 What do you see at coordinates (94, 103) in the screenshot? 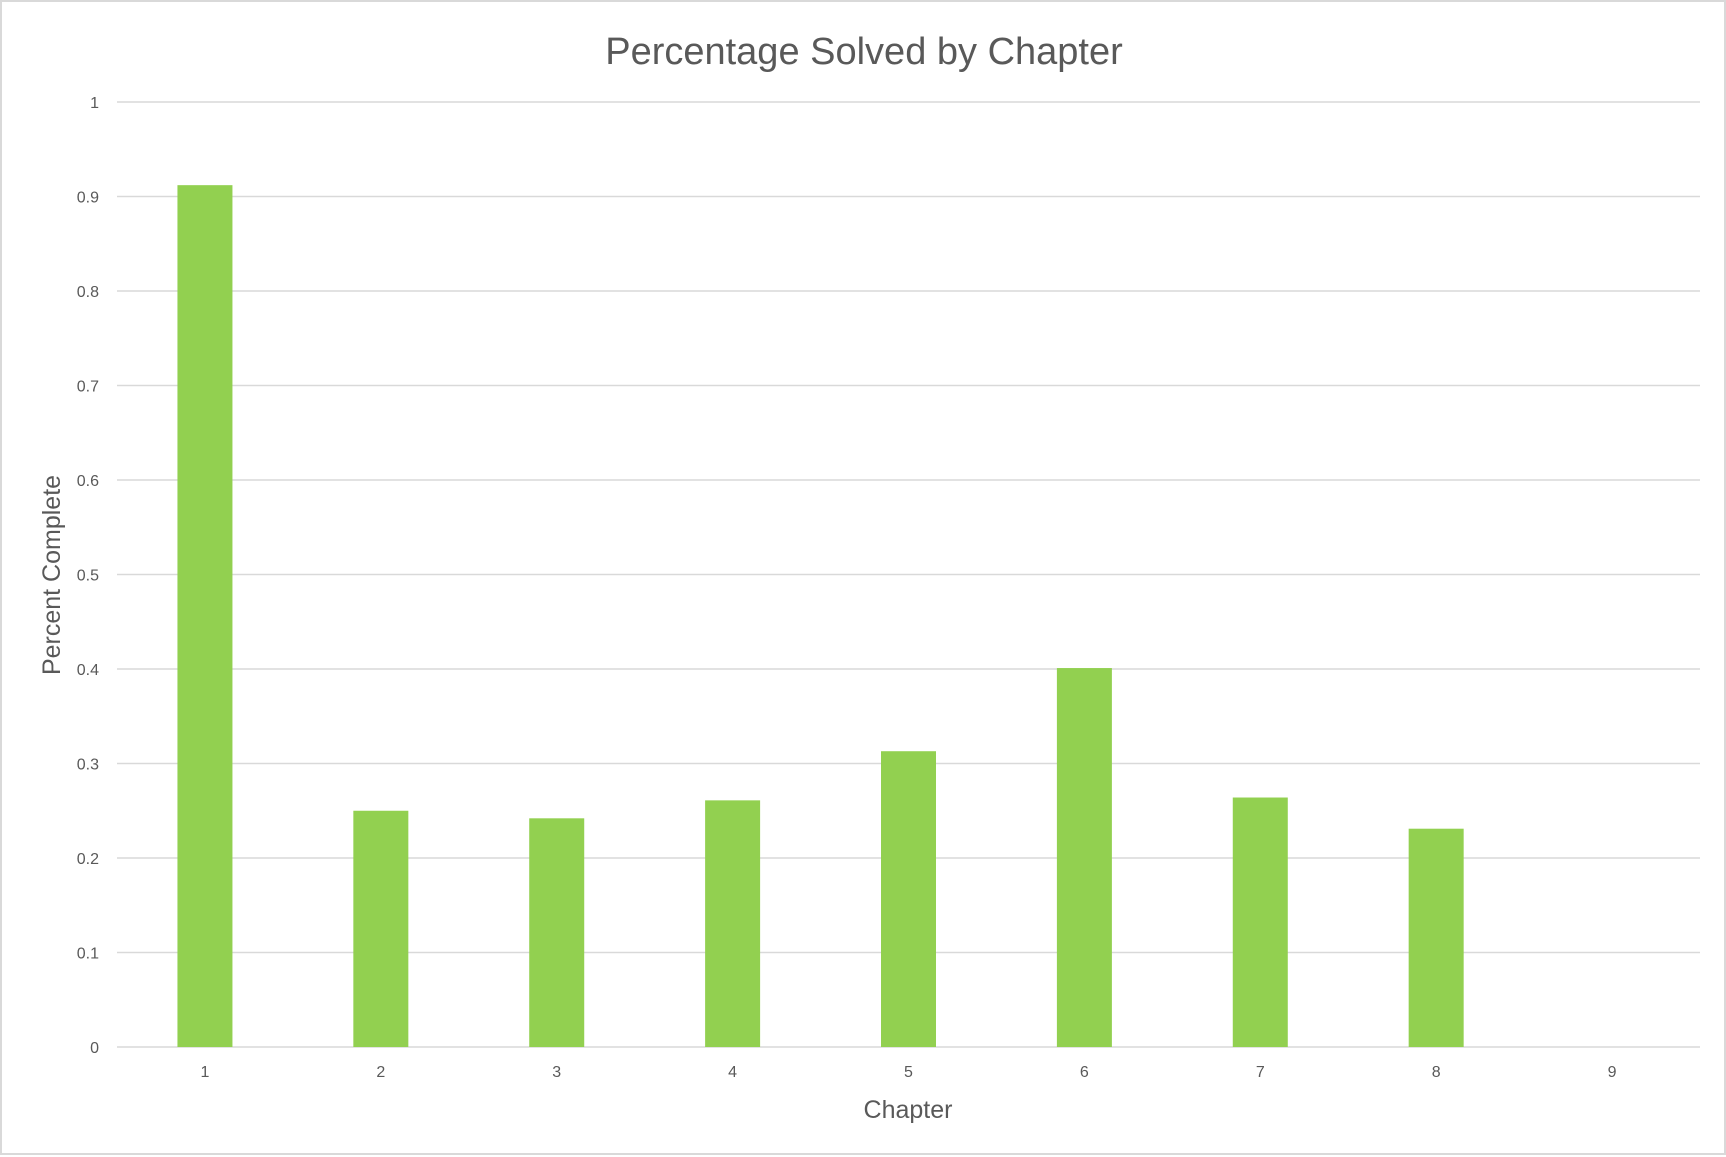
I see `y-tick-label: 1` at bounding box center [94, 103].